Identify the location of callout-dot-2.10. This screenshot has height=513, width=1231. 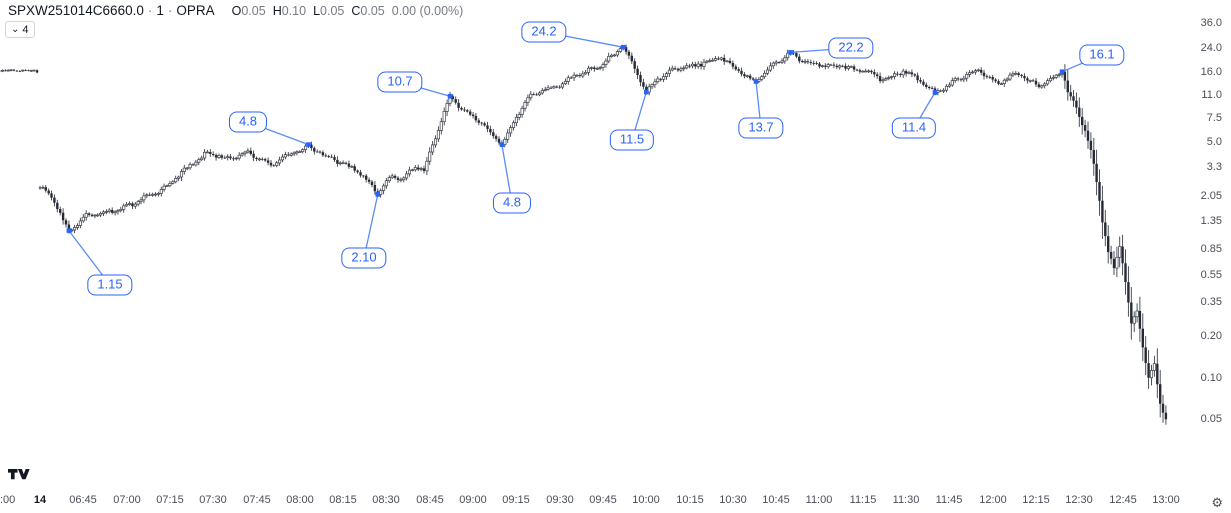
(378, 194).